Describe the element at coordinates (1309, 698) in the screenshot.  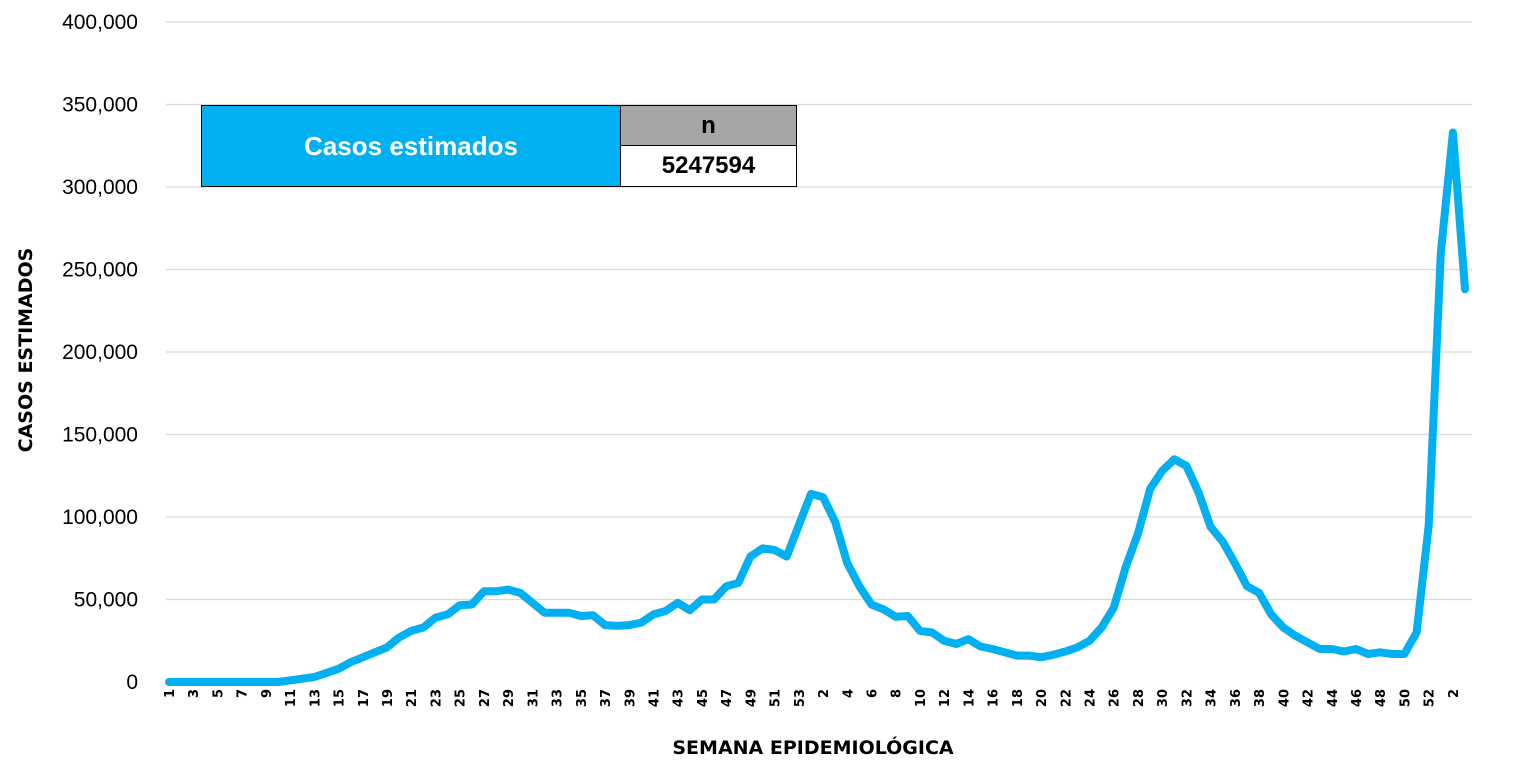
I see `x-tick-label: 42` at that location.